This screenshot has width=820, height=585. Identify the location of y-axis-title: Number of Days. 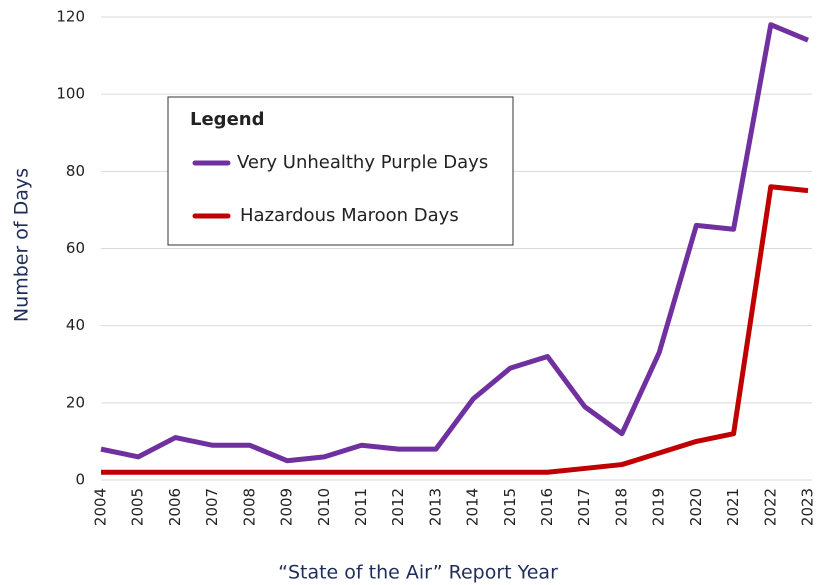
(22, 245).